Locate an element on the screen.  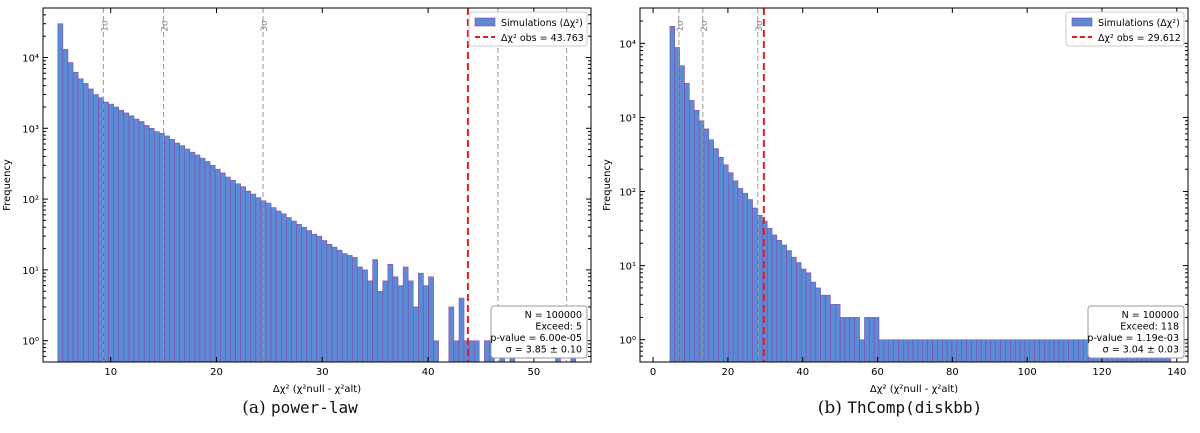
x-axis-label: Δχ² (χ²null - χ²alt) is located at coordinates (317, 389).